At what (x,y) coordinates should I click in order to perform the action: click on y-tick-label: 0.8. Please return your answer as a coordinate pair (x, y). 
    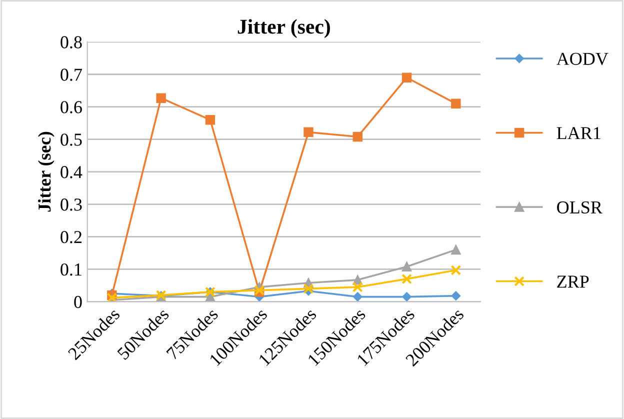
    Looking at the image, I should click on (71, 42).